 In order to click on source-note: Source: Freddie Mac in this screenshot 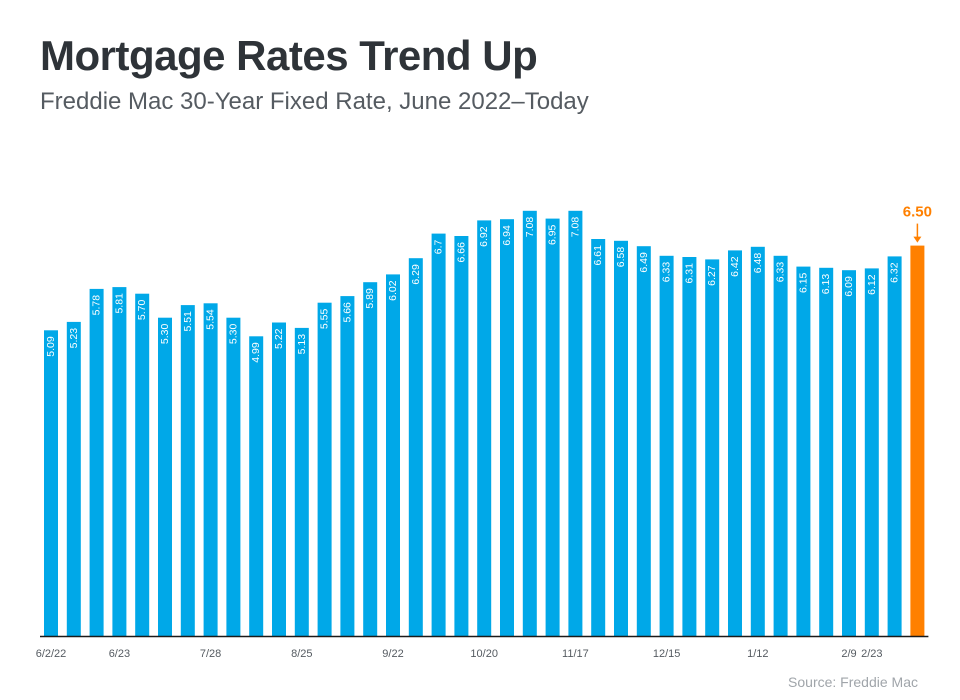, I will do `click(853, 682)`.